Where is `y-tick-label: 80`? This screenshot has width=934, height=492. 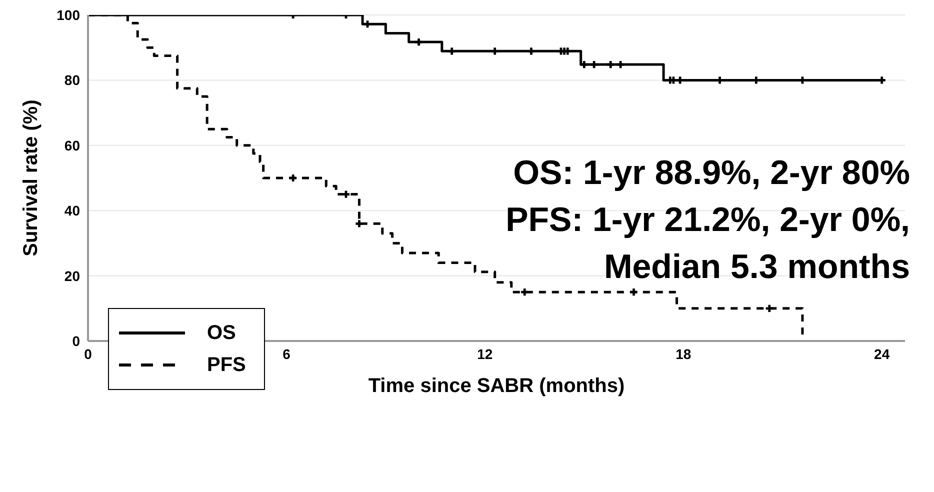 y-tick-label: 80 is located at coordinates (72, 80).